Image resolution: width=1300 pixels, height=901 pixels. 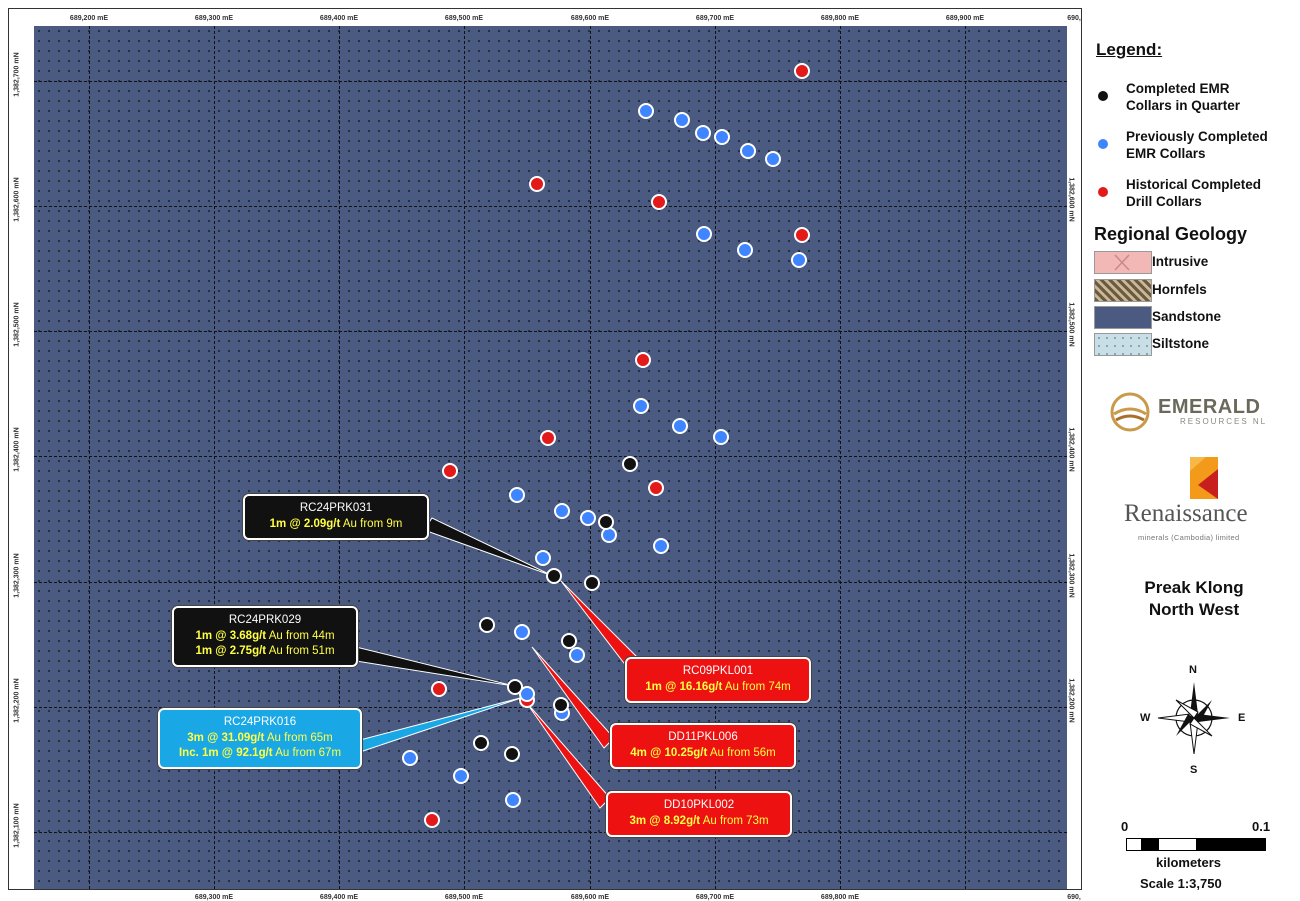 I want to click on x-coord-label: 689,200 mE, so click(x=89, y=18).